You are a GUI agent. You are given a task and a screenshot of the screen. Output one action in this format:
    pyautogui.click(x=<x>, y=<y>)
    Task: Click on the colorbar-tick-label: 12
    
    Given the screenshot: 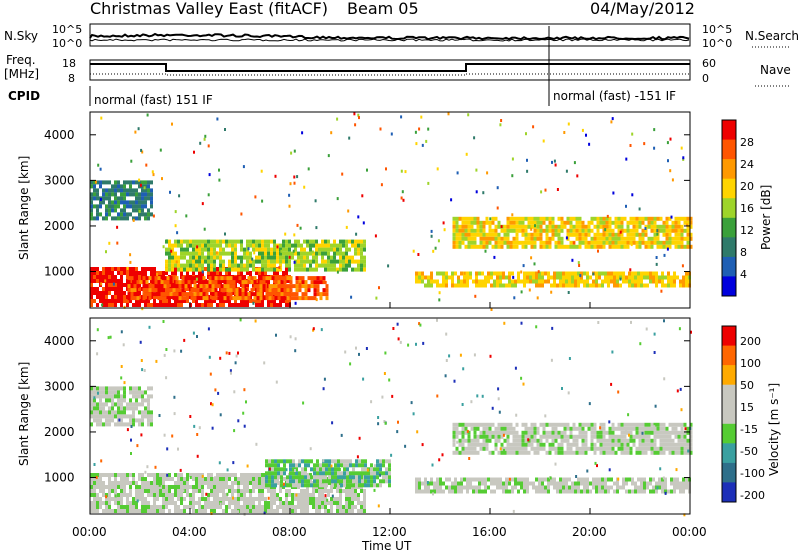 What is the action you would take?
    pyautogui.click(x=747, y=230)
    